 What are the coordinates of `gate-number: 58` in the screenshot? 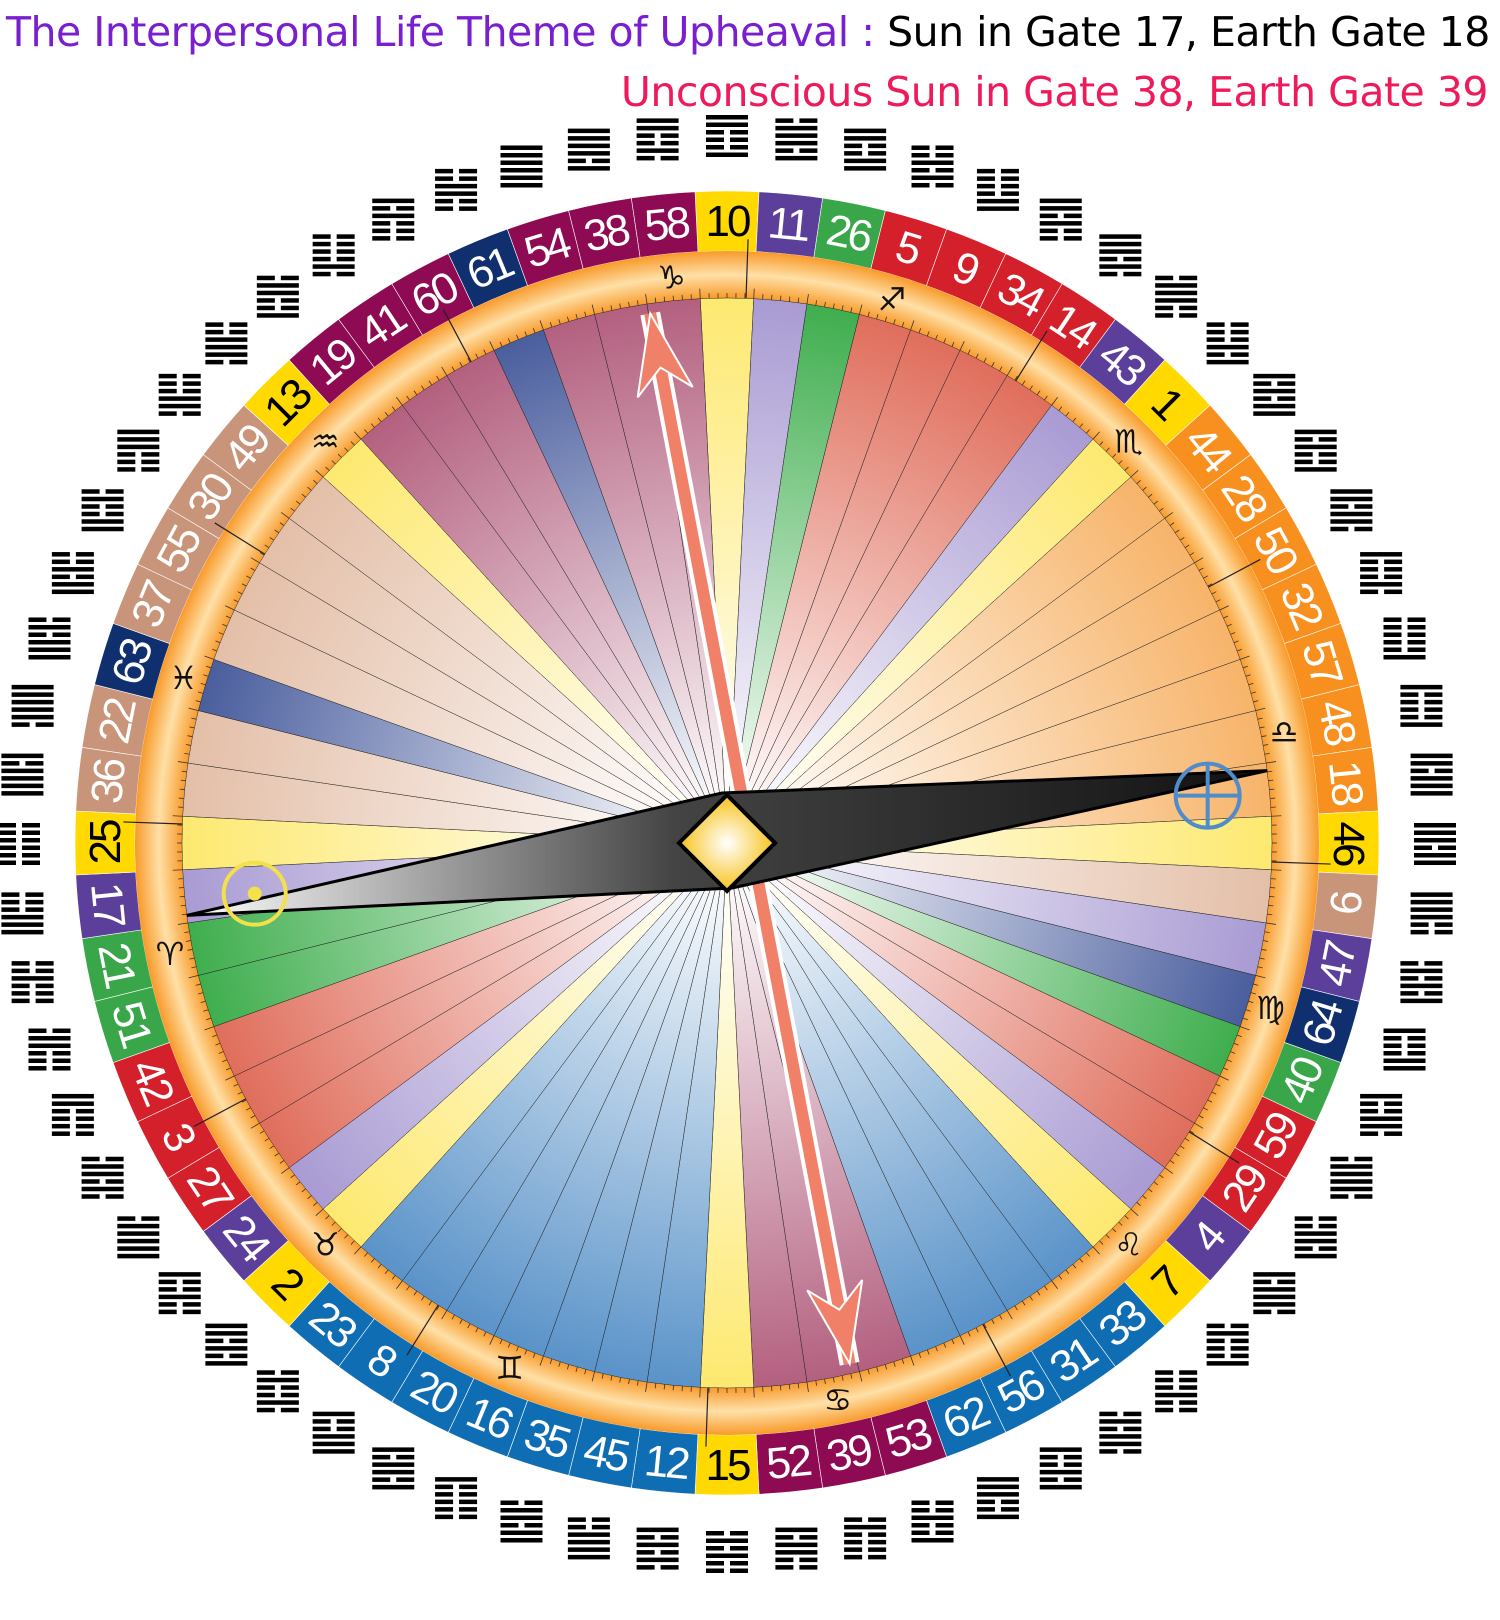 It's located at (666, 224).